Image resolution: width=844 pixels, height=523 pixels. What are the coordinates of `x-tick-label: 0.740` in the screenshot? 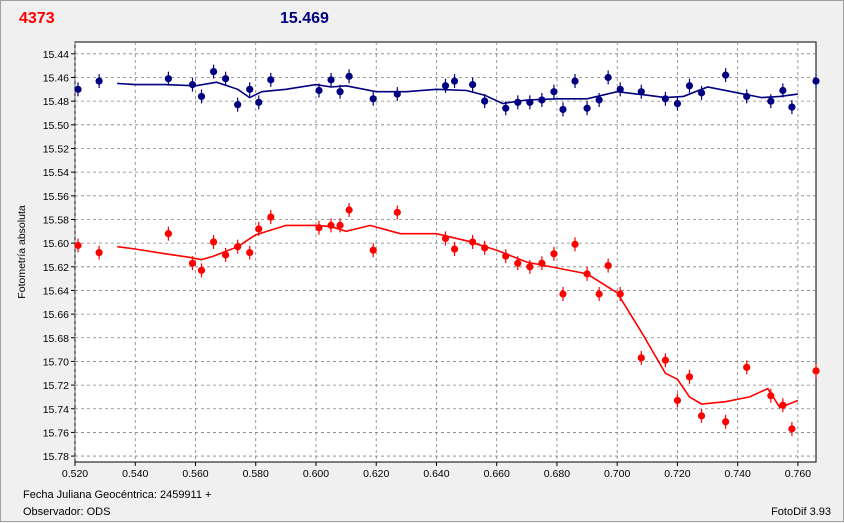 It's located at (738, 474).